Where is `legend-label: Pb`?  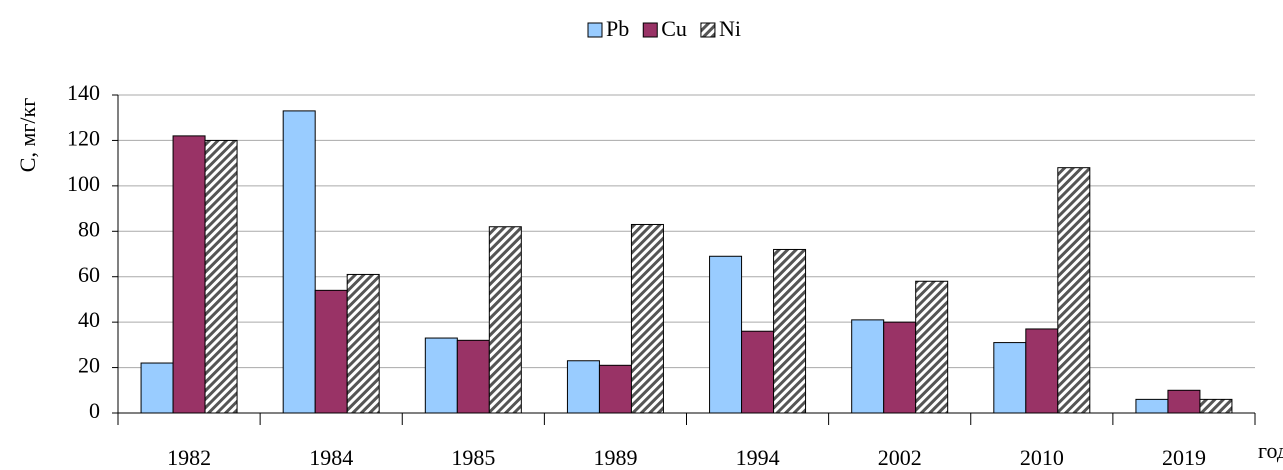
legend-label: Pb is located at coordinates (617, 28).